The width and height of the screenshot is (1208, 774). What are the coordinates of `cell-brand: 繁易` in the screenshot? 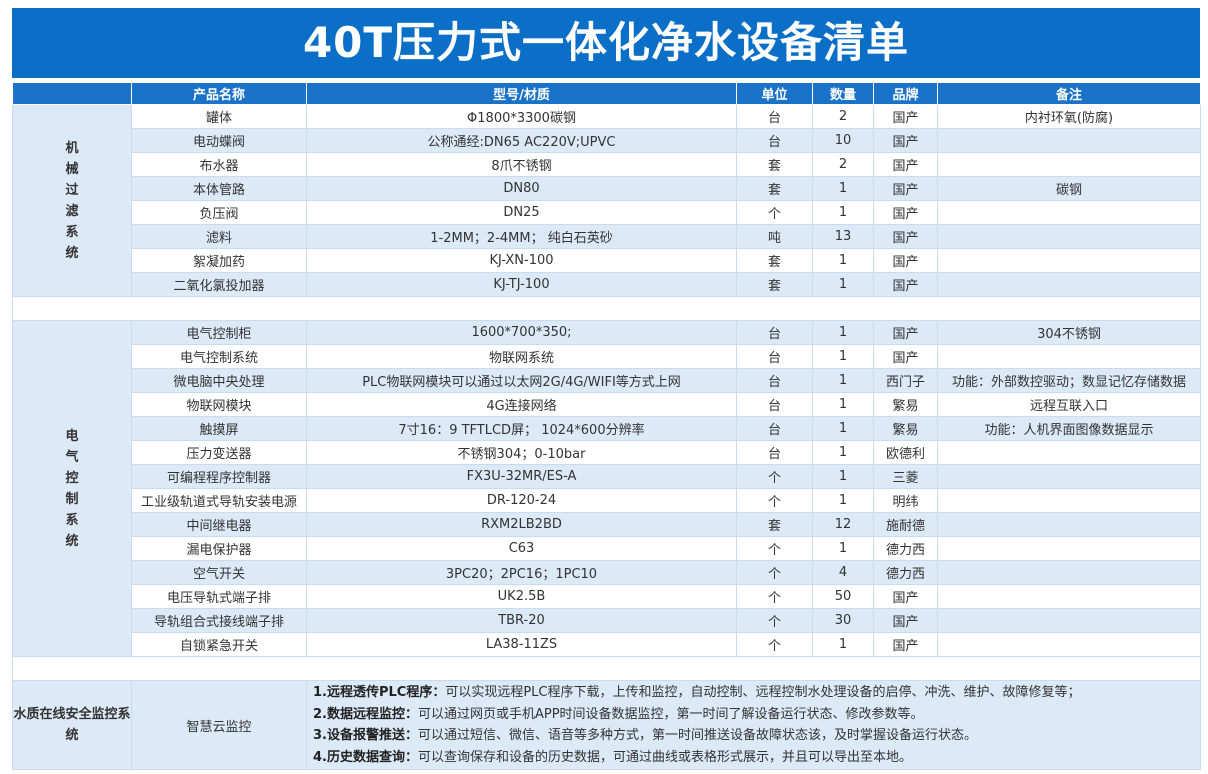 It's located at (905, 428).